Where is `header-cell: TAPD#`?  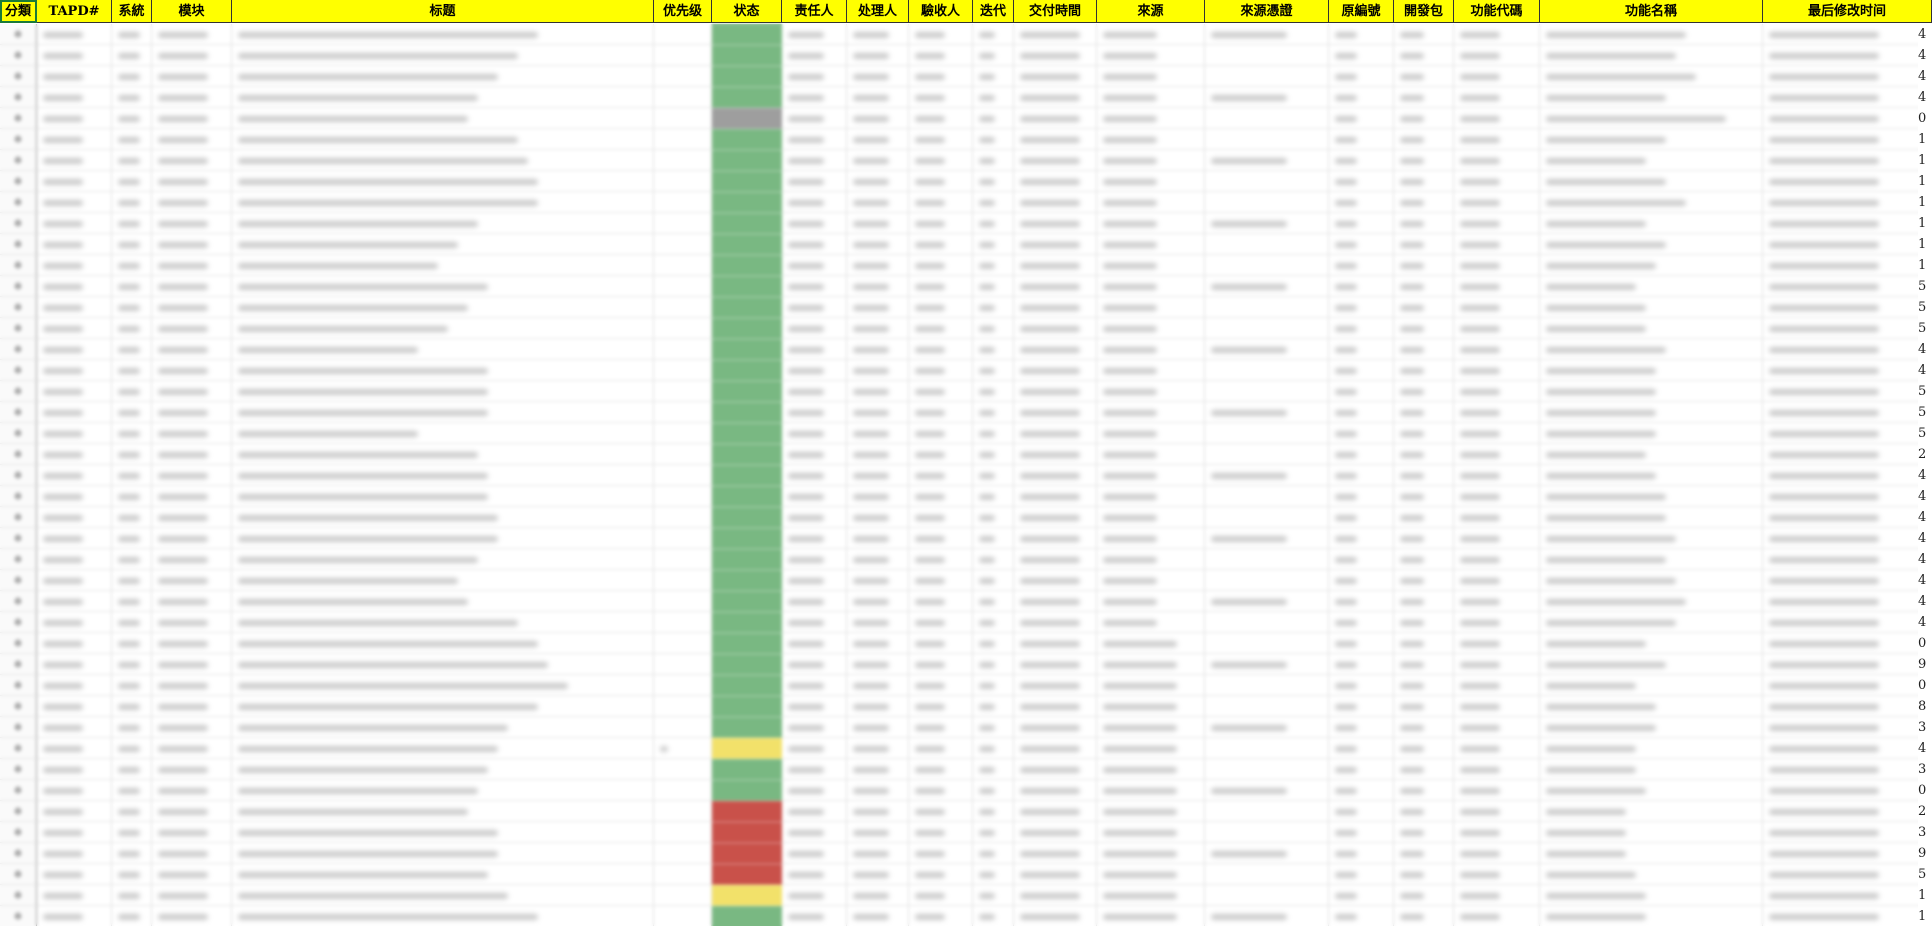
header-cell: TAPD# is located at coordinates (74, 11).